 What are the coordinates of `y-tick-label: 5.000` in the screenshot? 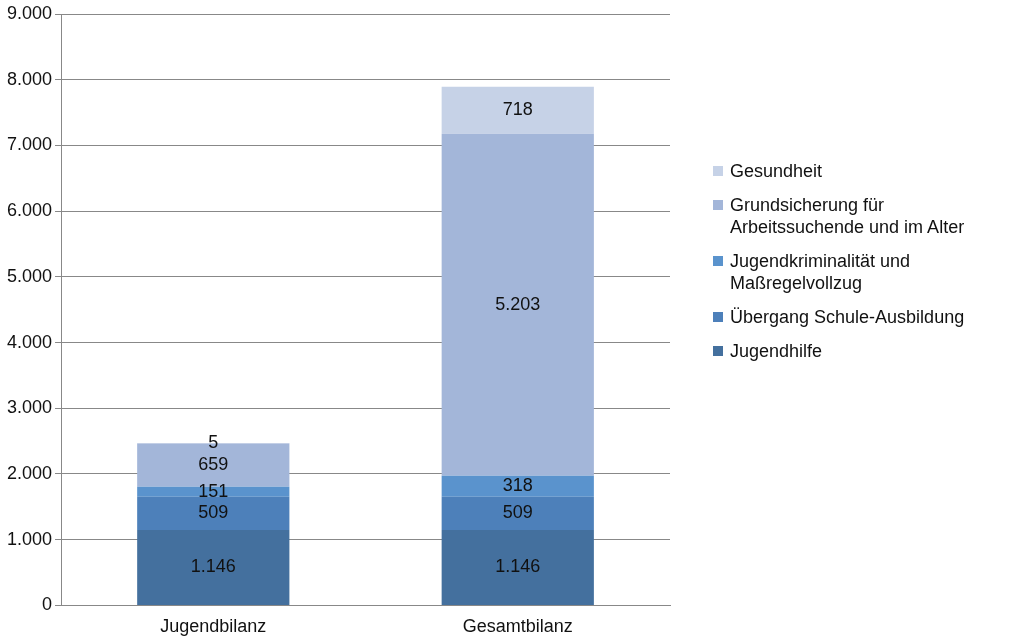 It's located at (30, 275).